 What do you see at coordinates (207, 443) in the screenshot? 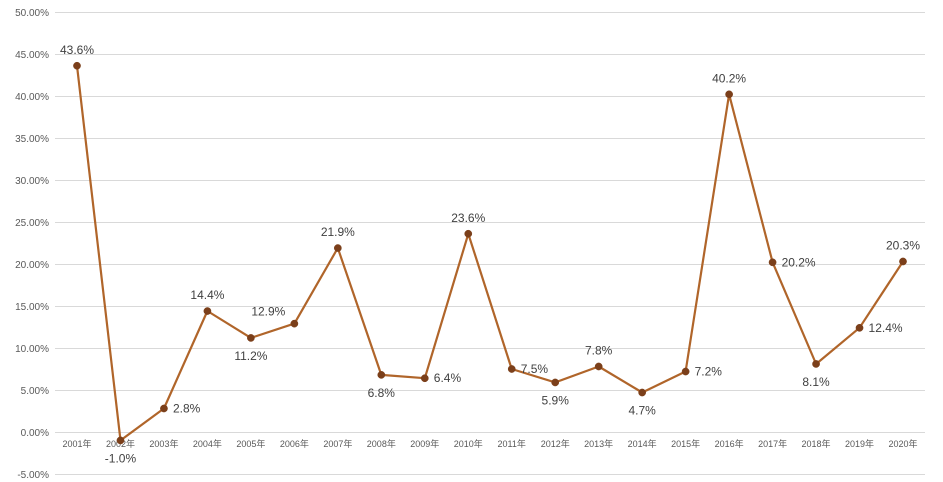
I see `x-tick-label: 2004年` at bounding box center [207, 443].